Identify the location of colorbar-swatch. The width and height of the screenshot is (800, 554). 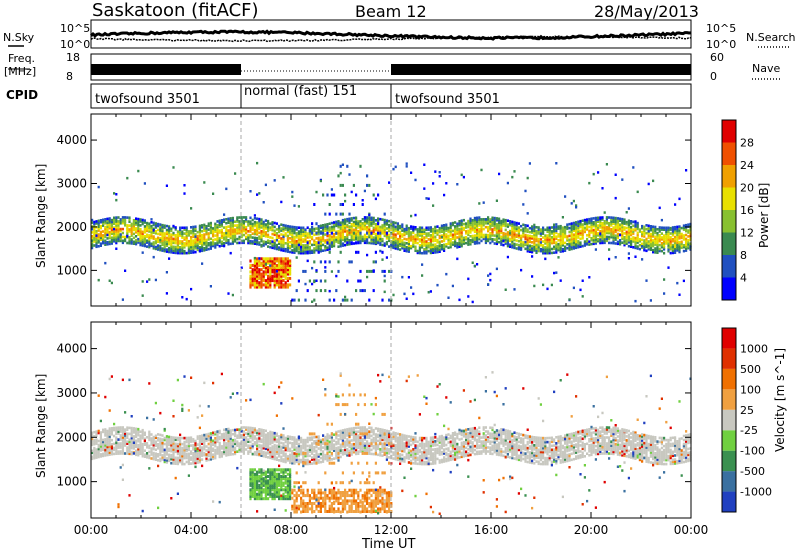
(729, 288).